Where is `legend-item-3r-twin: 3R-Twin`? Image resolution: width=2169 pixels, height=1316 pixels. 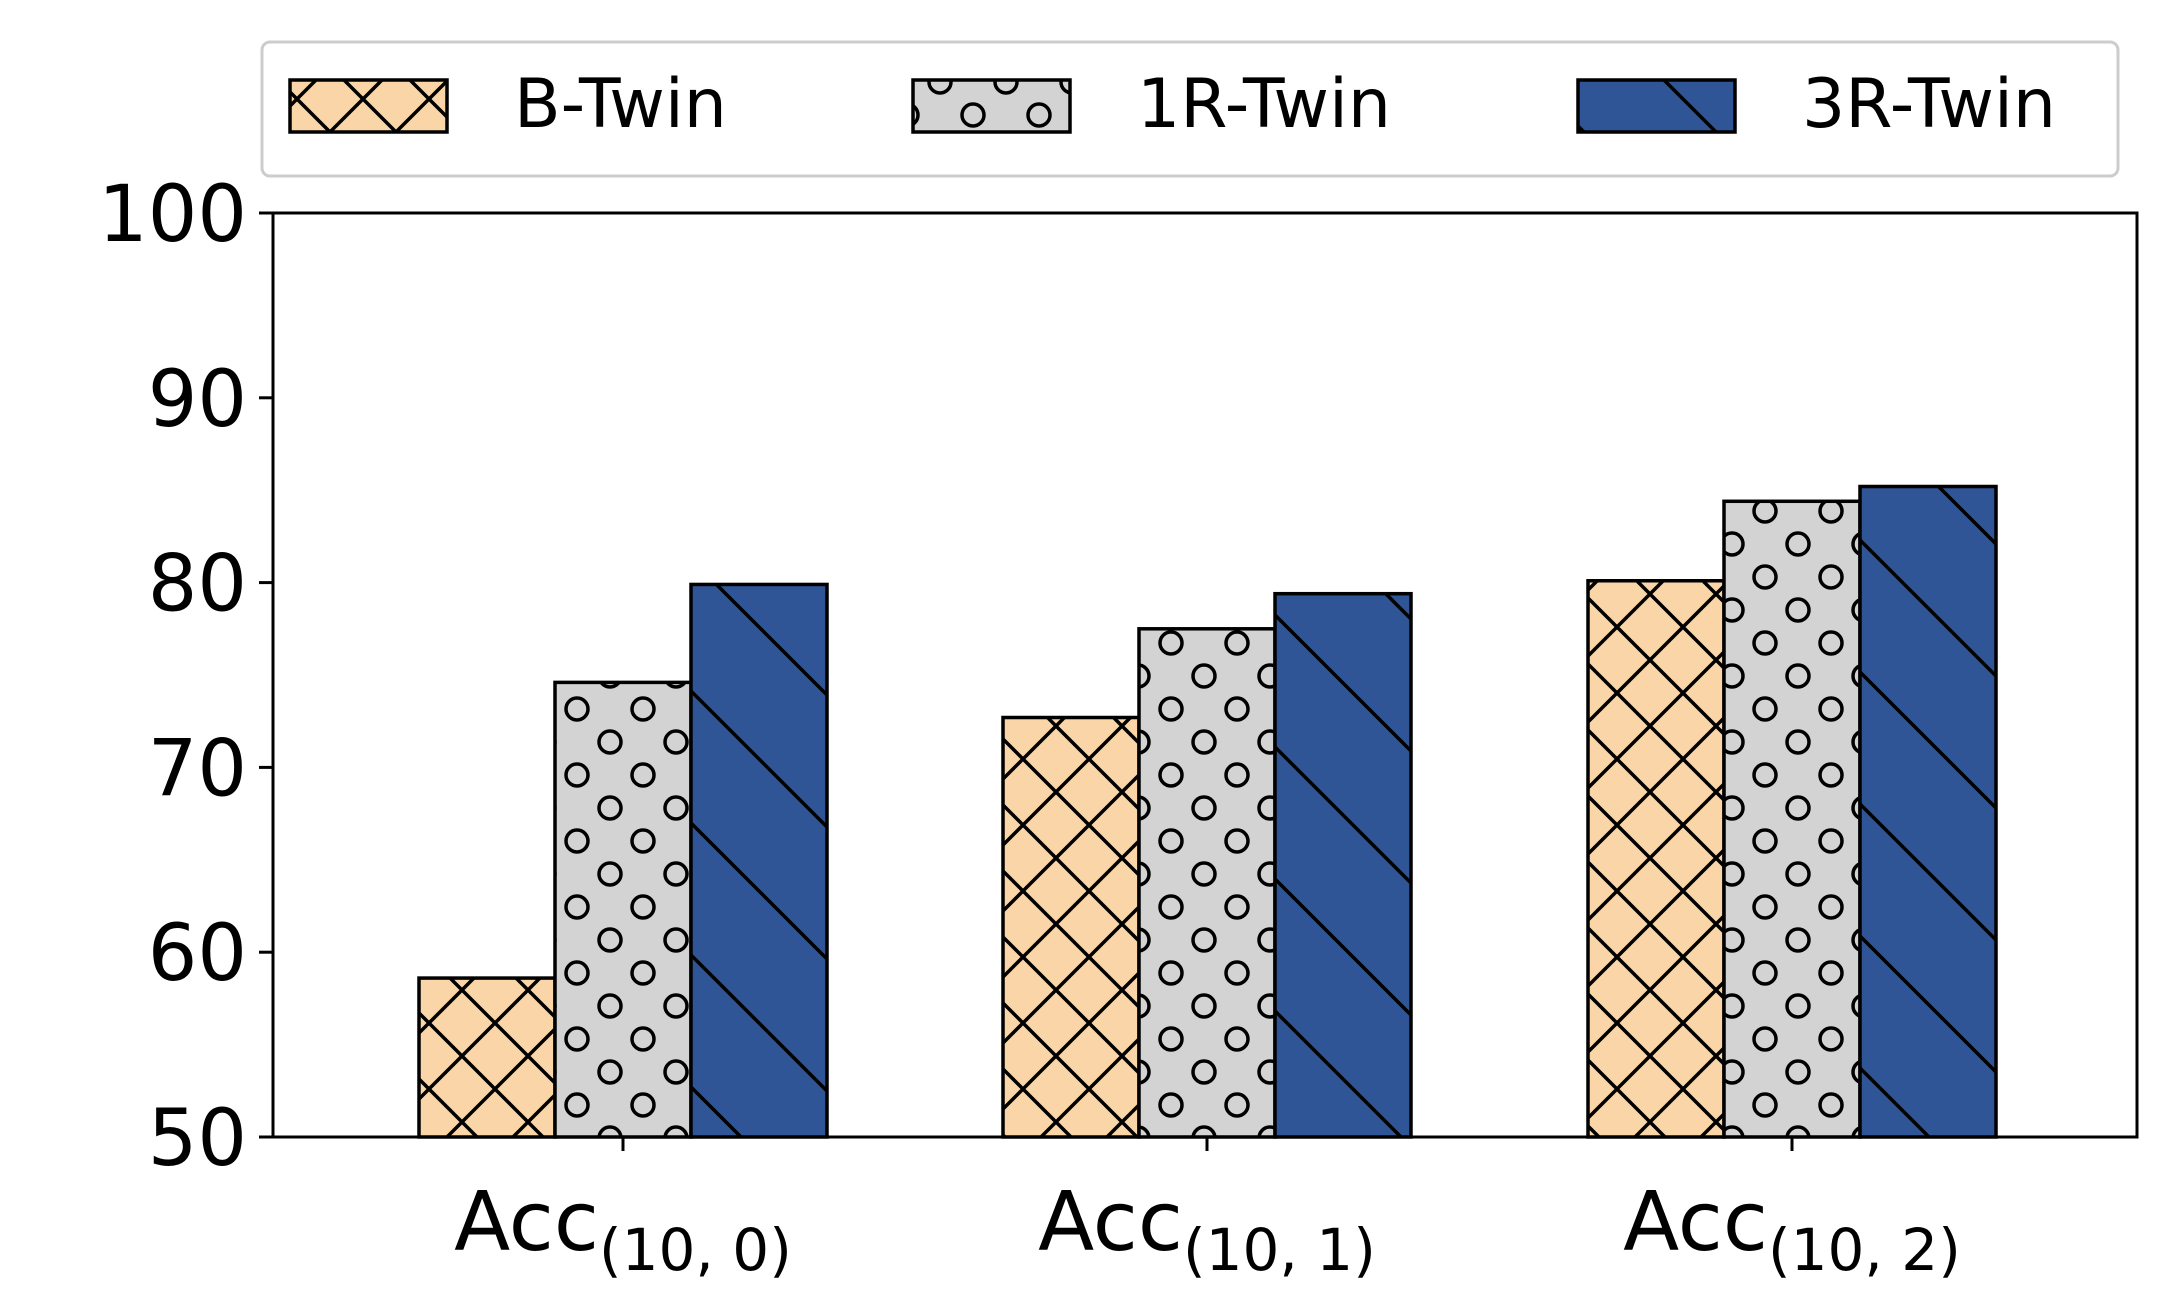 legend-item-3r-twin: 3R-Twin is located at coordinates (1816, 104).